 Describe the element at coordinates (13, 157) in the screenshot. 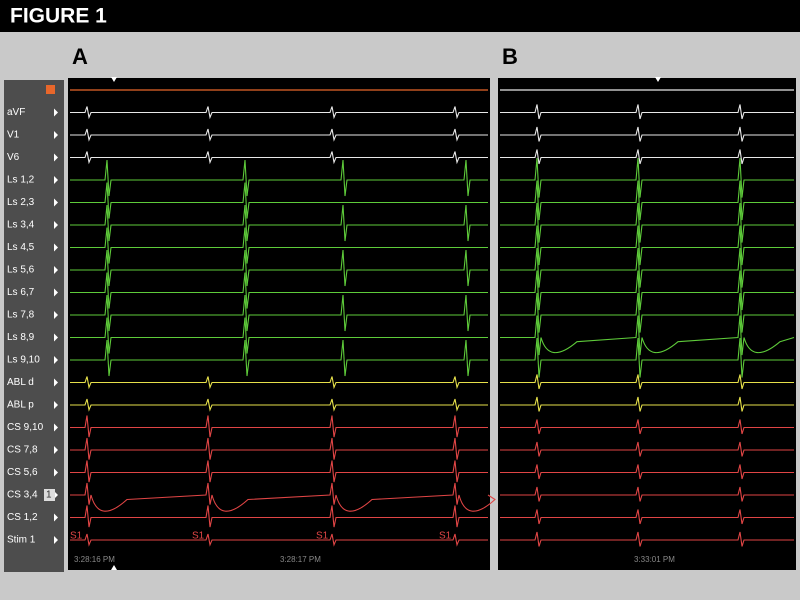

I see `channel-label: V6` at that location.